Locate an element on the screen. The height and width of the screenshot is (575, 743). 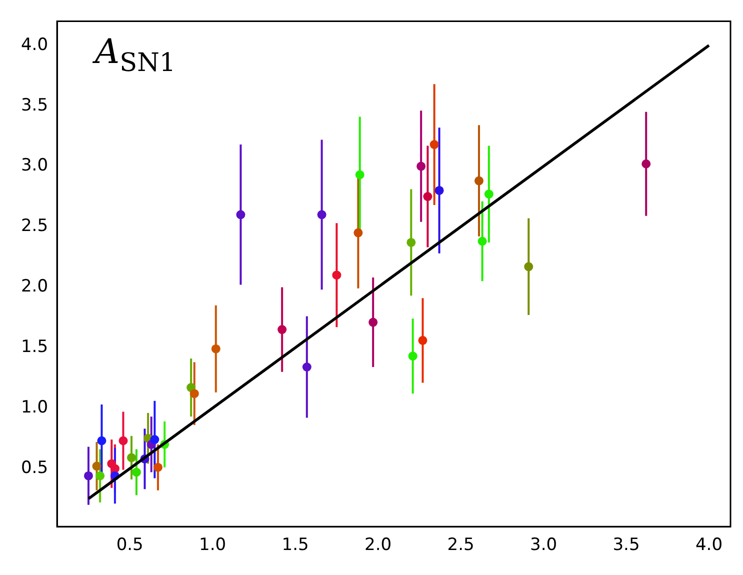
x-tick-label: 2.5 is located at coordinates (460, 545).